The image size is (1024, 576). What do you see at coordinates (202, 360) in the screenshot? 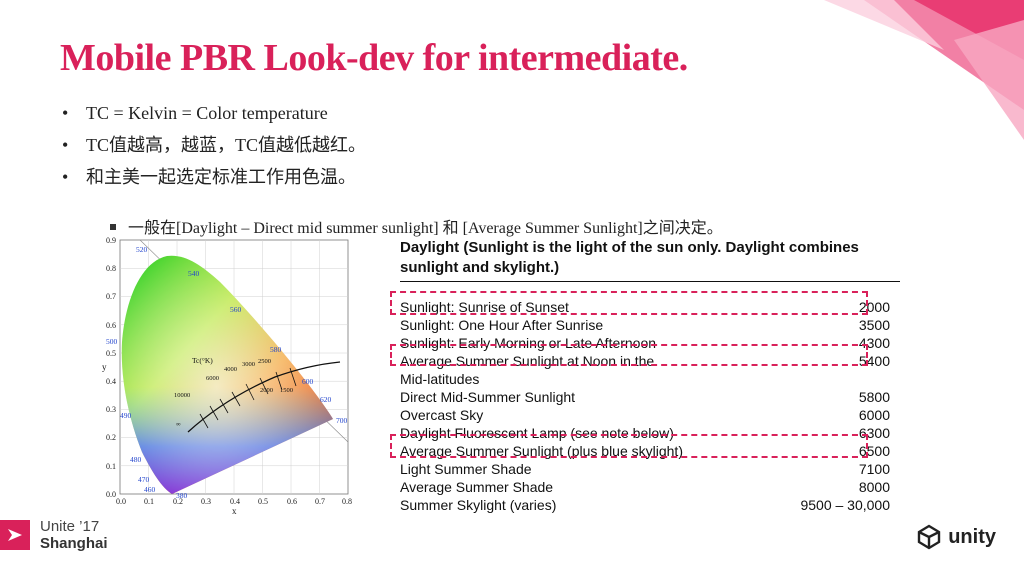
I see `svg-text: Tc(°K)` at bounding box center [202, 360].